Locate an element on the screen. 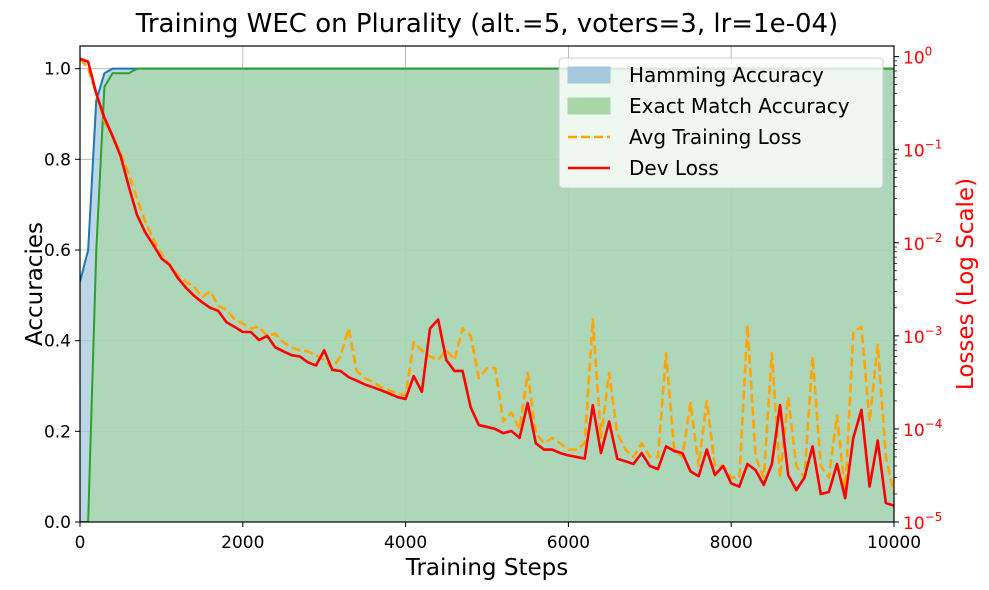 The height and width of the screenshot is (590, 989). y-right-tick-label: 10⁰ is located at coordinates (917, 57).